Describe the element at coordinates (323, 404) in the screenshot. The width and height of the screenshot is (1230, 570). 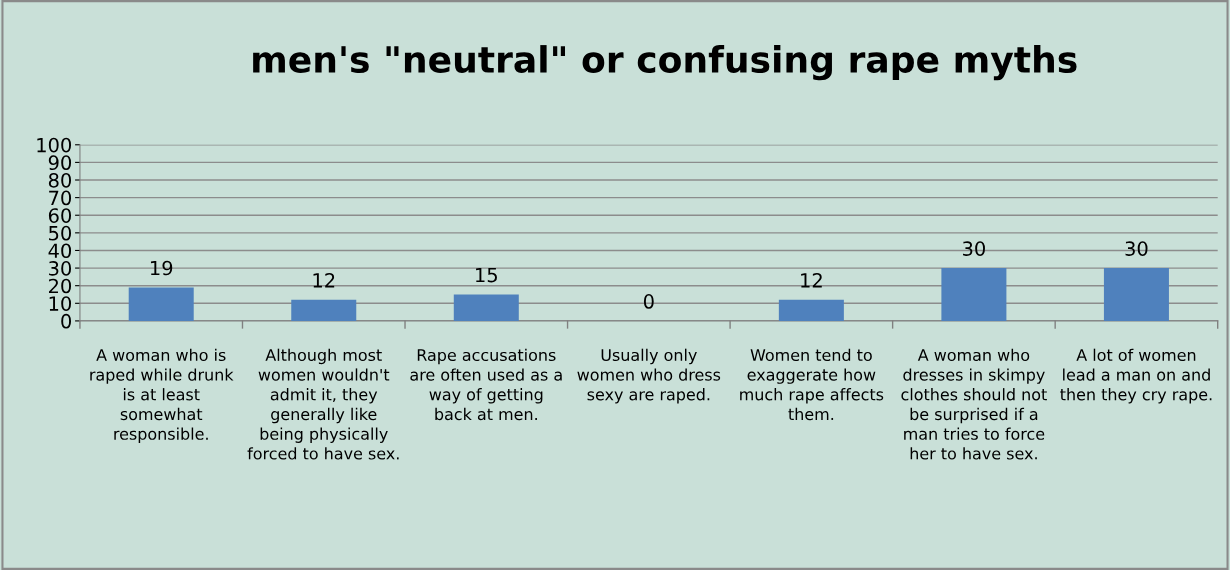
I see `x-tick-label: Although most women wouldn't admit it, they generally like being physically forced to have sex.` at that location.